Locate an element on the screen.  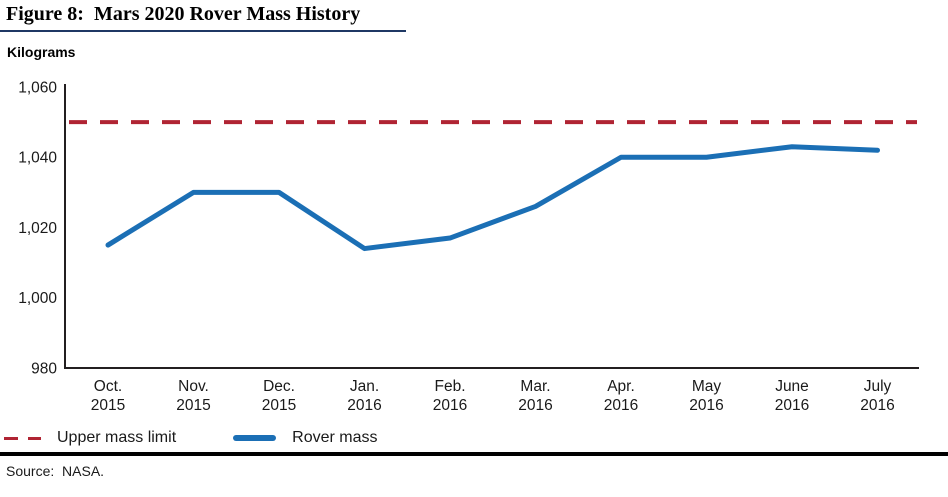
x-axis-tick-label: July is located at coordinates (878, 386).